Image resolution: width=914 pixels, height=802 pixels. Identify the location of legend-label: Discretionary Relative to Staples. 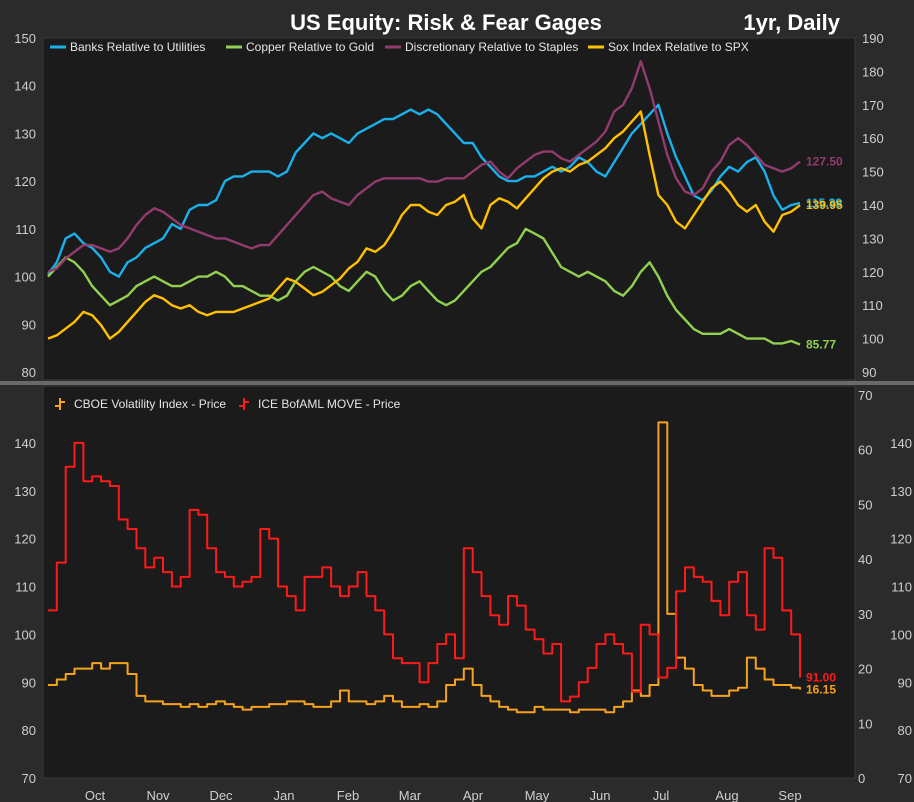
(491, 47).